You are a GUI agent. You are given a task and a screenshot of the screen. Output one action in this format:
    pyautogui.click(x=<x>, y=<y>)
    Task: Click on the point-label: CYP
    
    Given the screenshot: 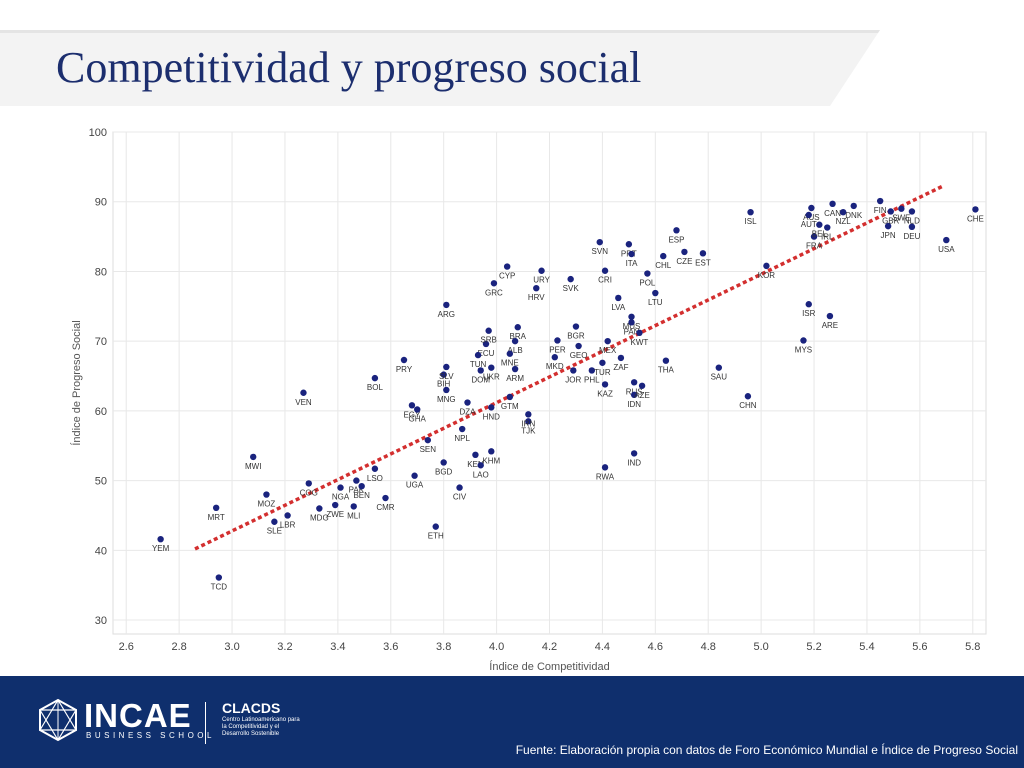 What is the action you would take?
    pyautogui.click(x=507, y=276)
    